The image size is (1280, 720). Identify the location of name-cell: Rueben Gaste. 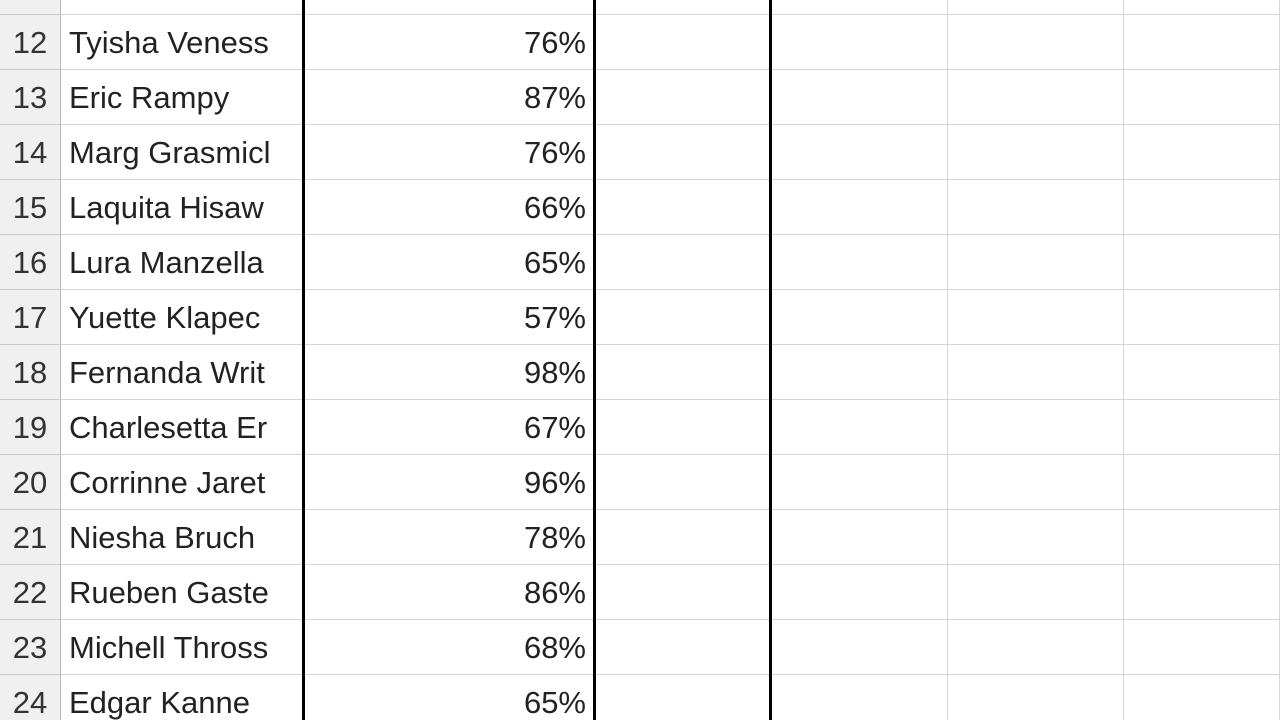
(182, 592).